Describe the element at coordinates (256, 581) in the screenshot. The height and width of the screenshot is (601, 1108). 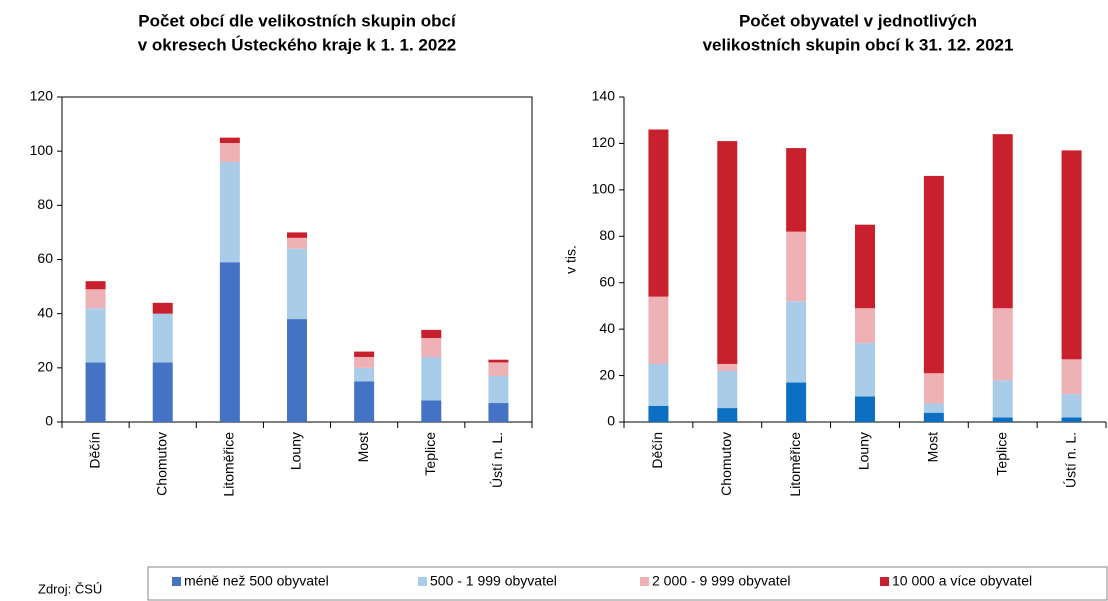
I see `legend-label: méně než 500 obyvatel` at that location.